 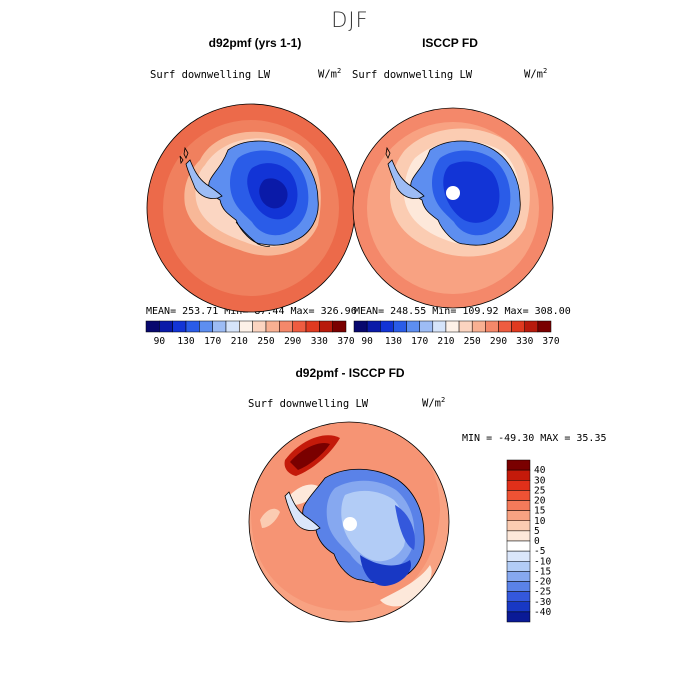 I want to click on colorbar-panel-3-tick-label: -10, so click(x=542, y=561).